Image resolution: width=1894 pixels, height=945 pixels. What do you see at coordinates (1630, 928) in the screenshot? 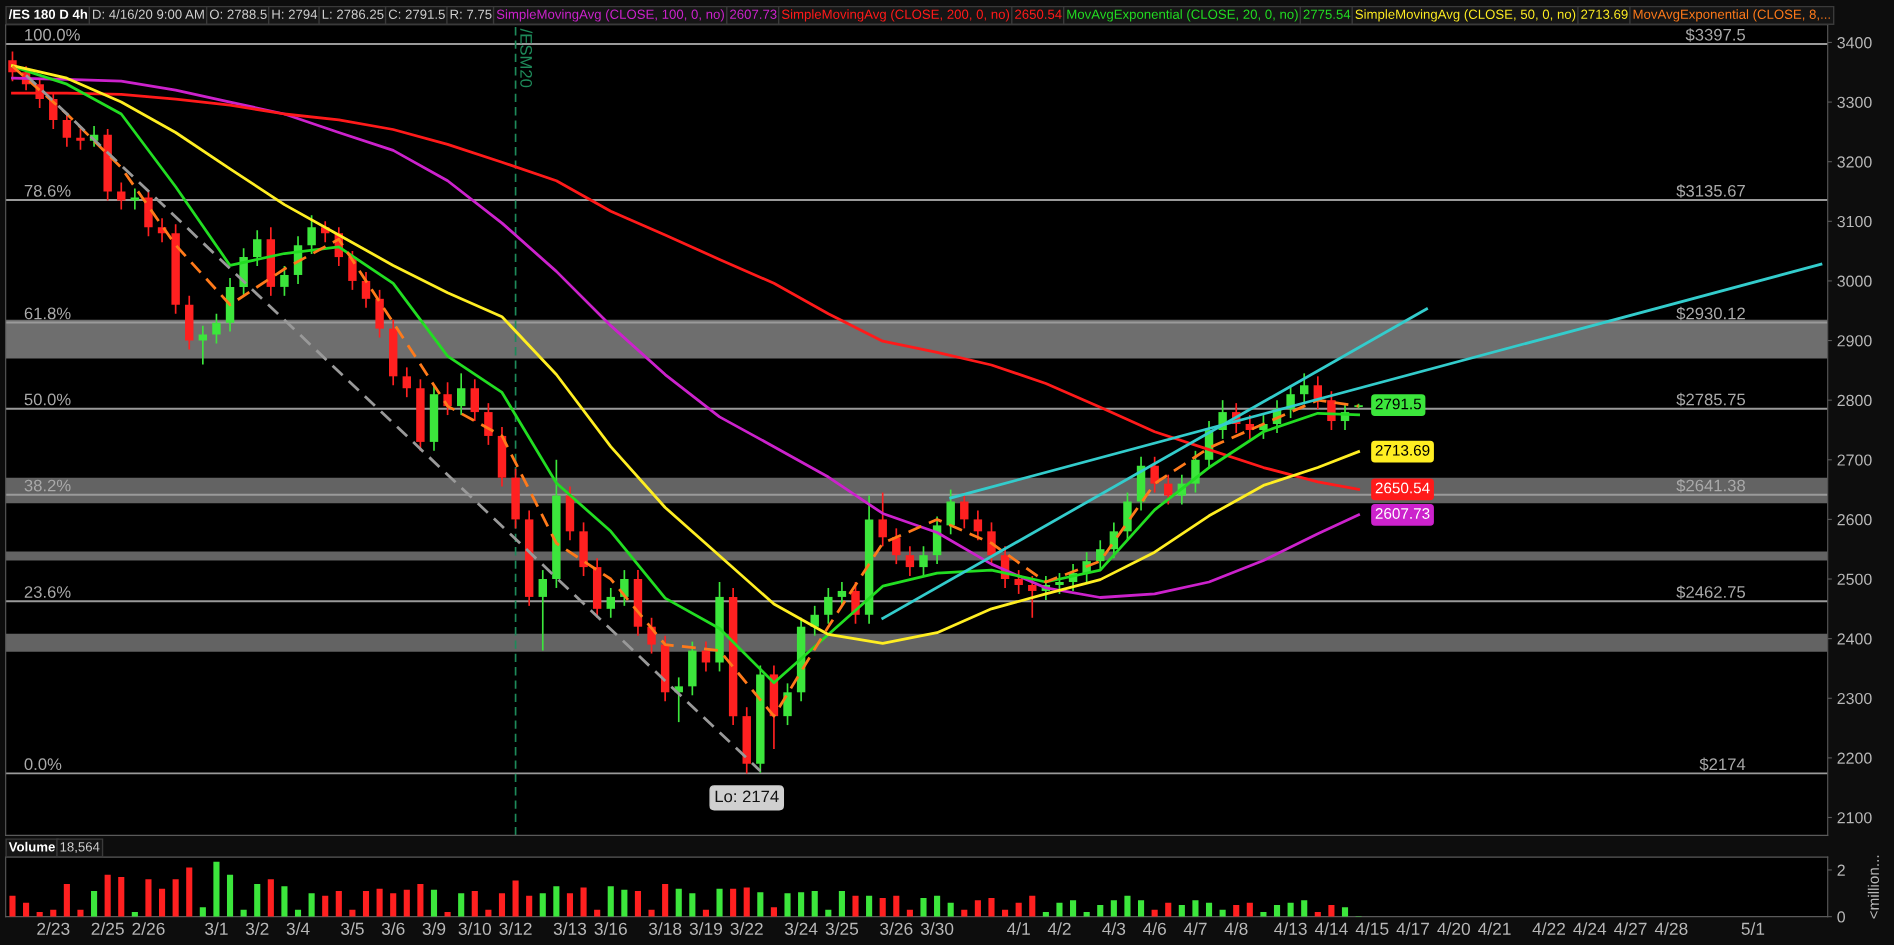
I see `x-tick-label: 4/27` at bounding box center [1630, 928].